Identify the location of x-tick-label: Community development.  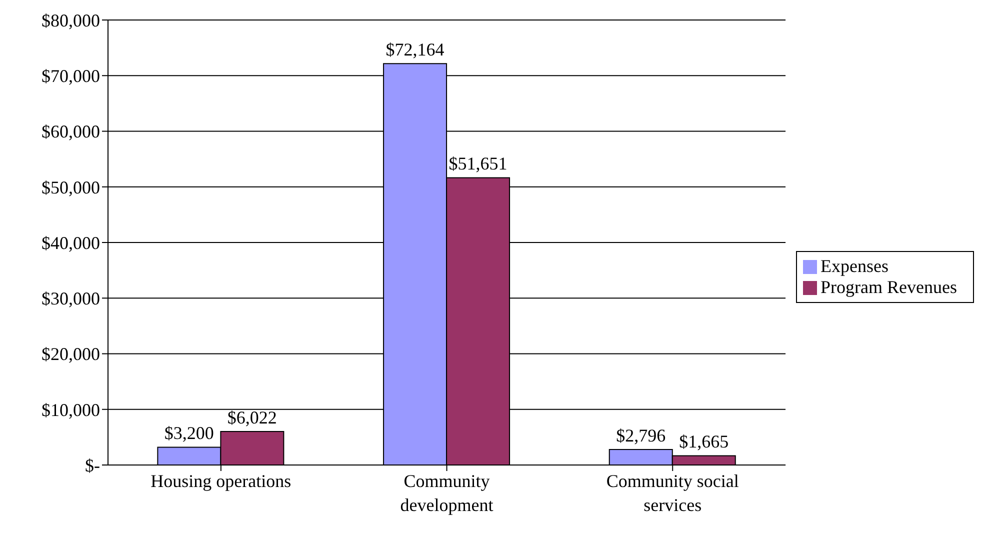
(447, 493).